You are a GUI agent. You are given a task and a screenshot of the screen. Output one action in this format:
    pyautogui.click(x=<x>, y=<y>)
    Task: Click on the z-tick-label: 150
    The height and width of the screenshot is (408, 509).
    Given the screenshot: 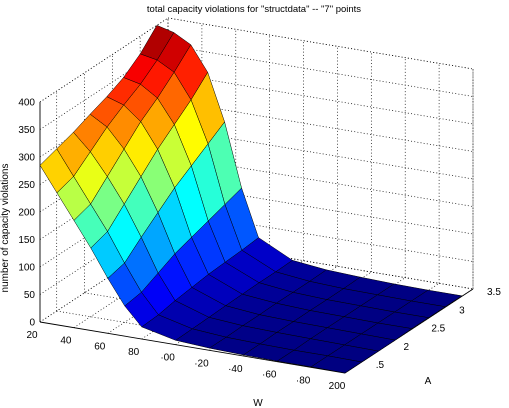 What is the action you would take?
    pyautogui.click(x=26, y=240)
    